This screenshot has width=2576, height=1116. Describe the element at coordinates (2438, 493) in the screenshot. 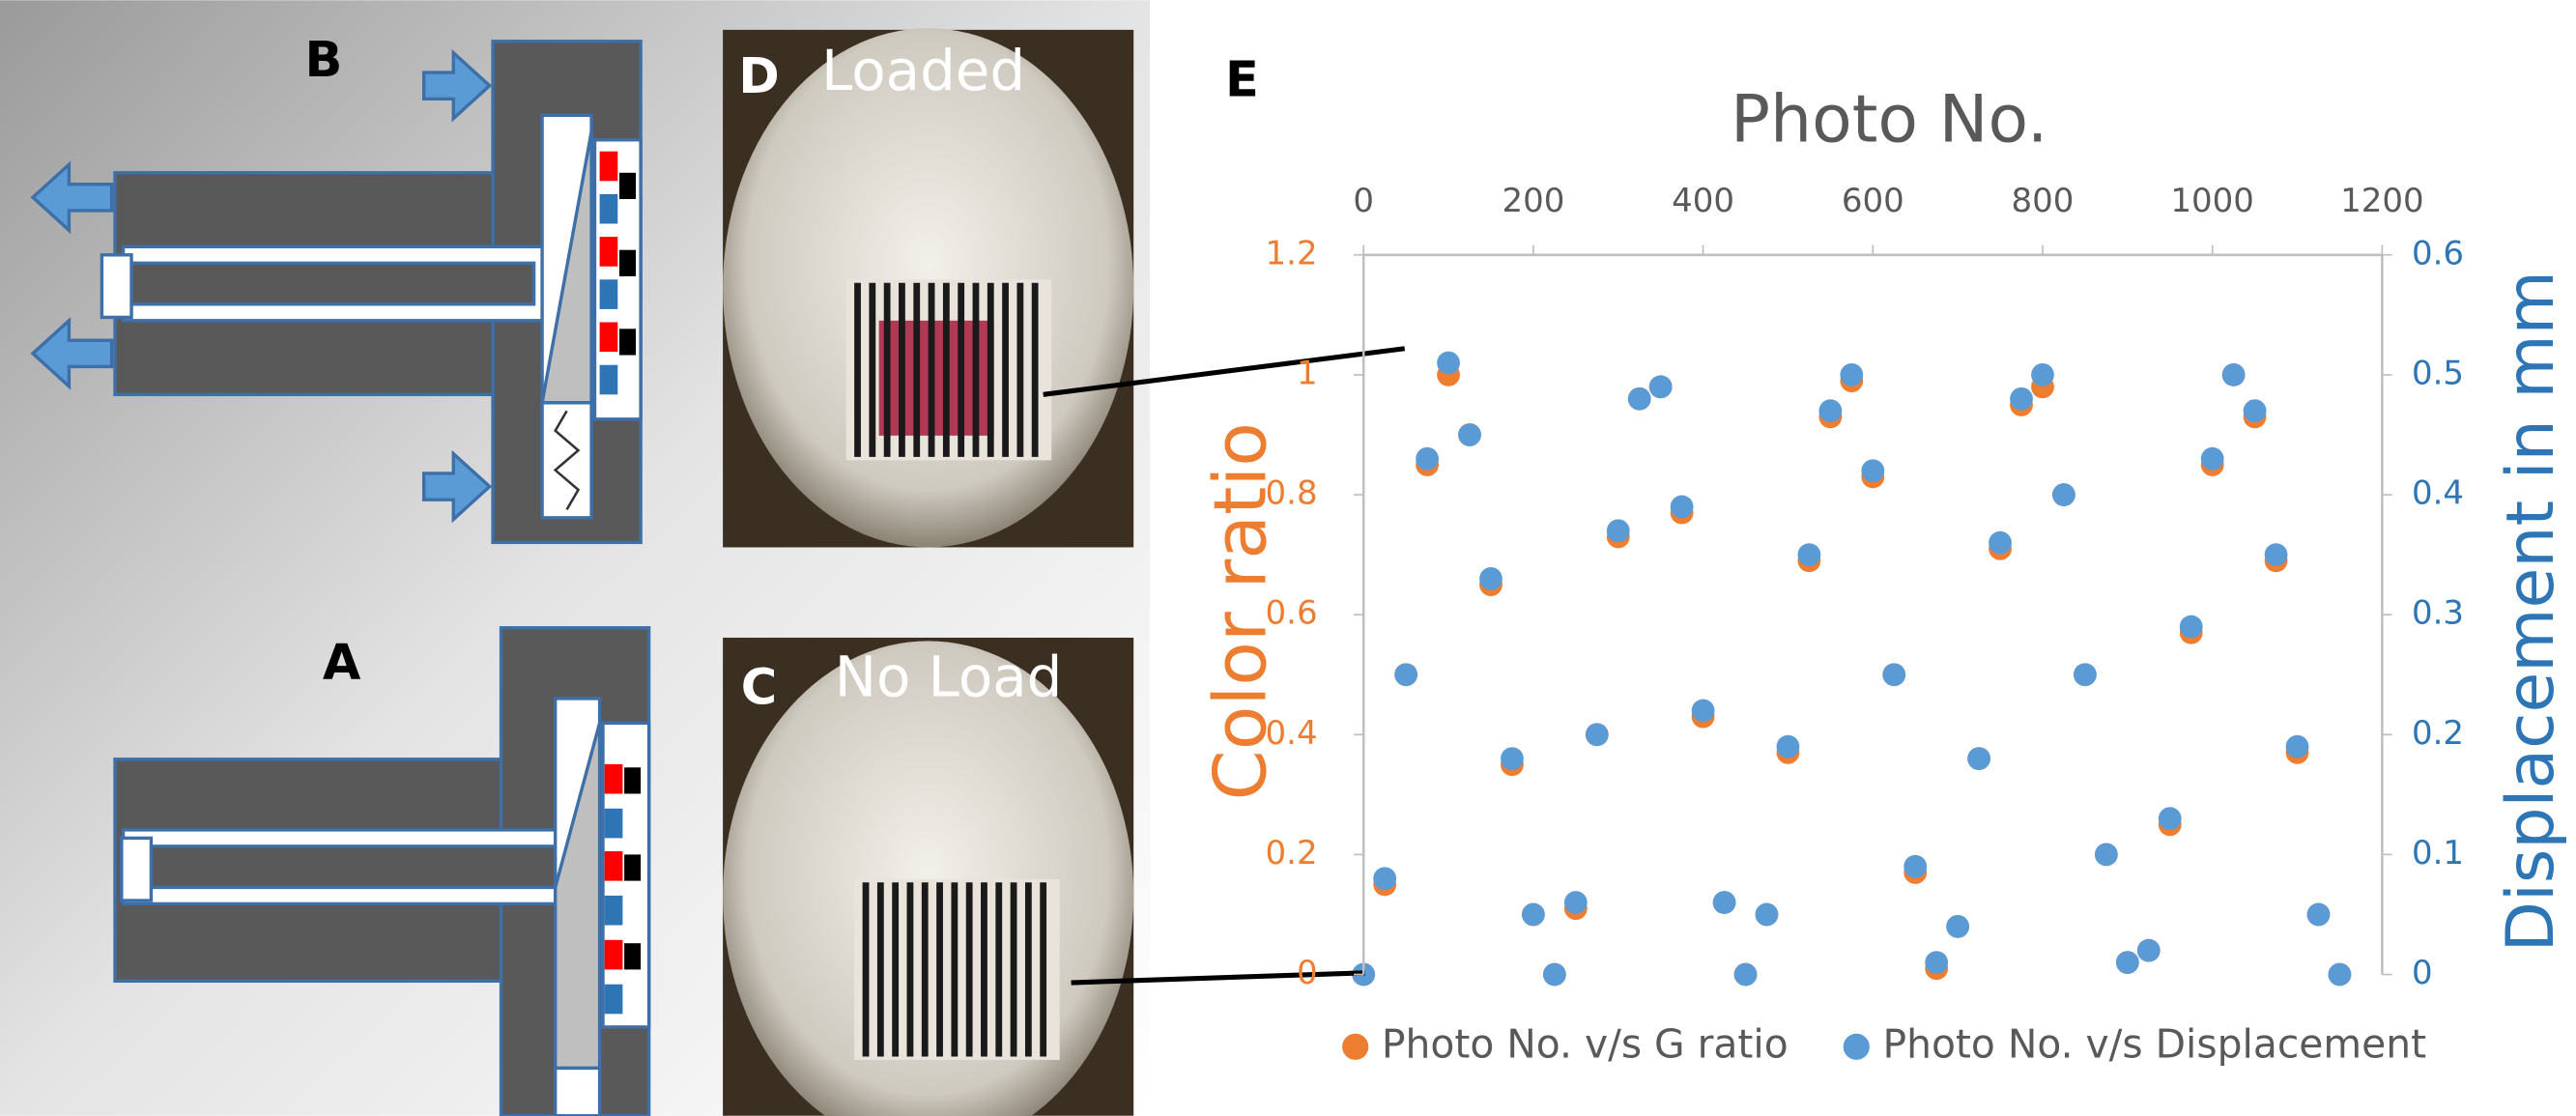

I see `y2-tick-label: 0.4` at that location.